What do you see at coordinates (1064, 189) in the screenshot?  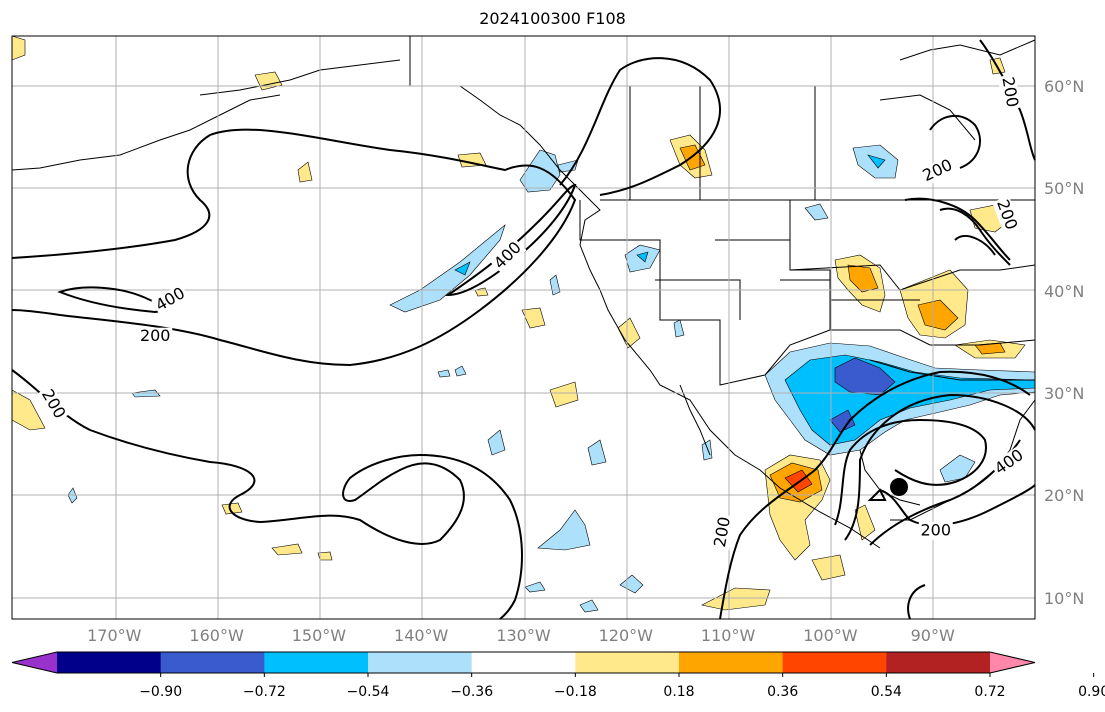 I see `lat-label: 50°N` at bounding box center [1064, 189].